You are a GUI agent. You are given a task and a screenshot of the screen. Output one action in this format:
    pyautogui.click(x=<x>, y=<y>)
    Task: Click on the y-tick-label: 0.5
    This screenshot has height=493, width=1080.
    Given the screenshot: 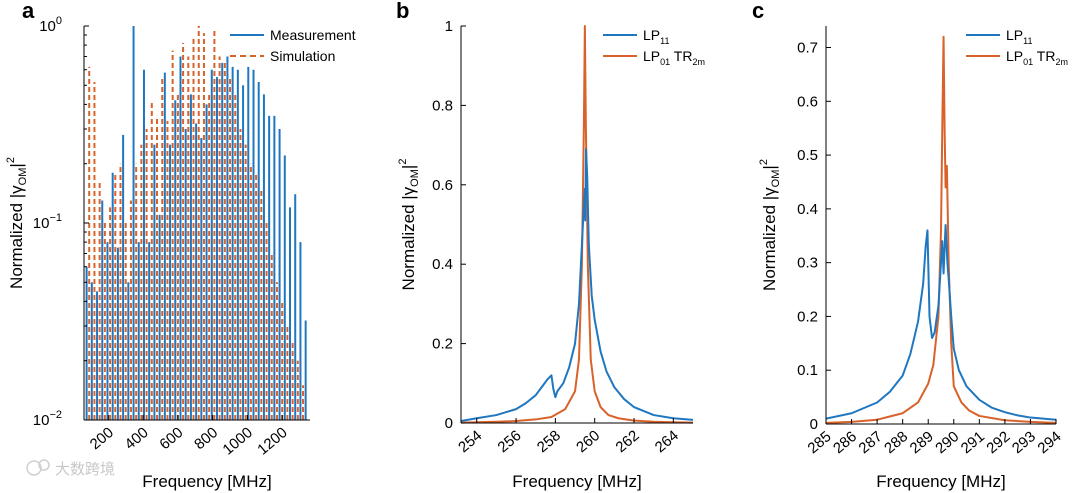 What is the action you would take?
    pyautogui.click(x=807, y=155)
    